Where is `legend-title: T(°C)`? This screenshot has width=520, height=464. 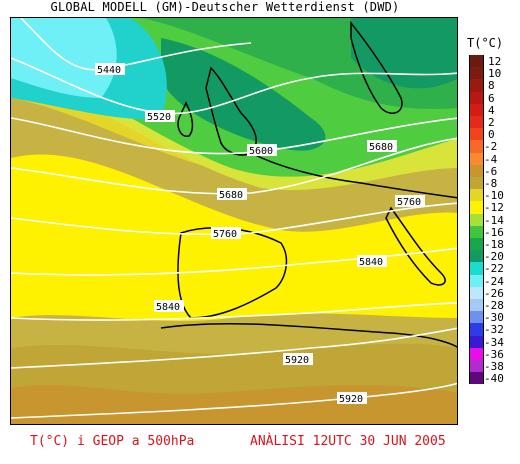
legend-title: T(°C) is located at coordinates (485, 43).